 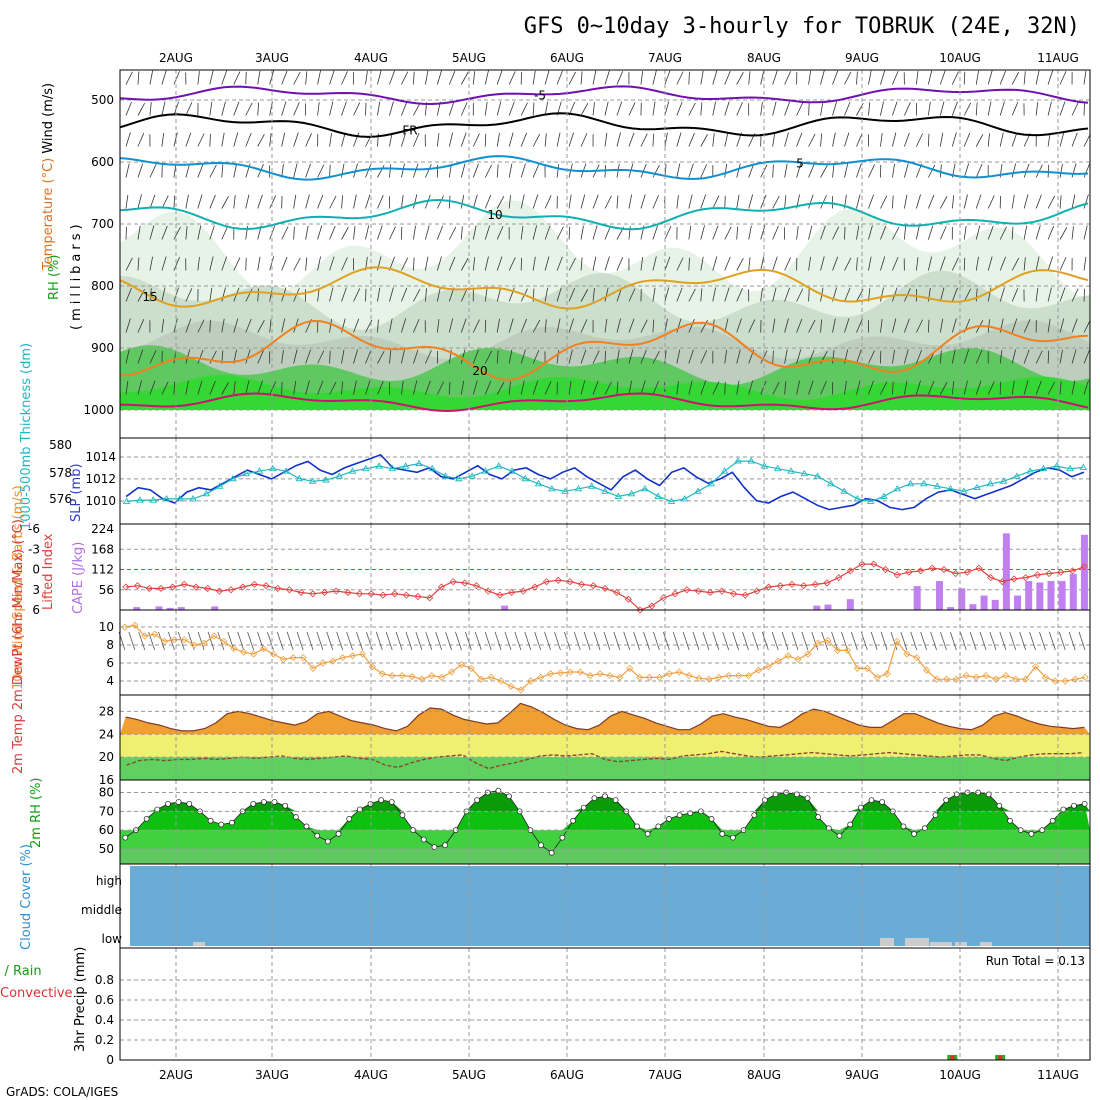 What do you see at coordinates (34, 529) in the screenshot?
I see `li-tick-label: -6` at bounding box center [34, 529].